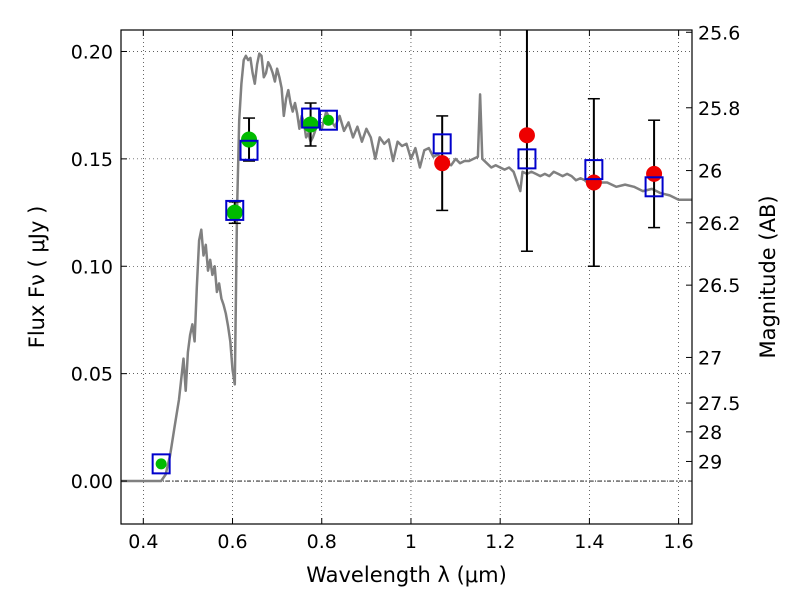  What do you see at coordinates (710, 358) in the screenshot?
I see `mag-tick-label: 27` at bounding box center [710, 358].